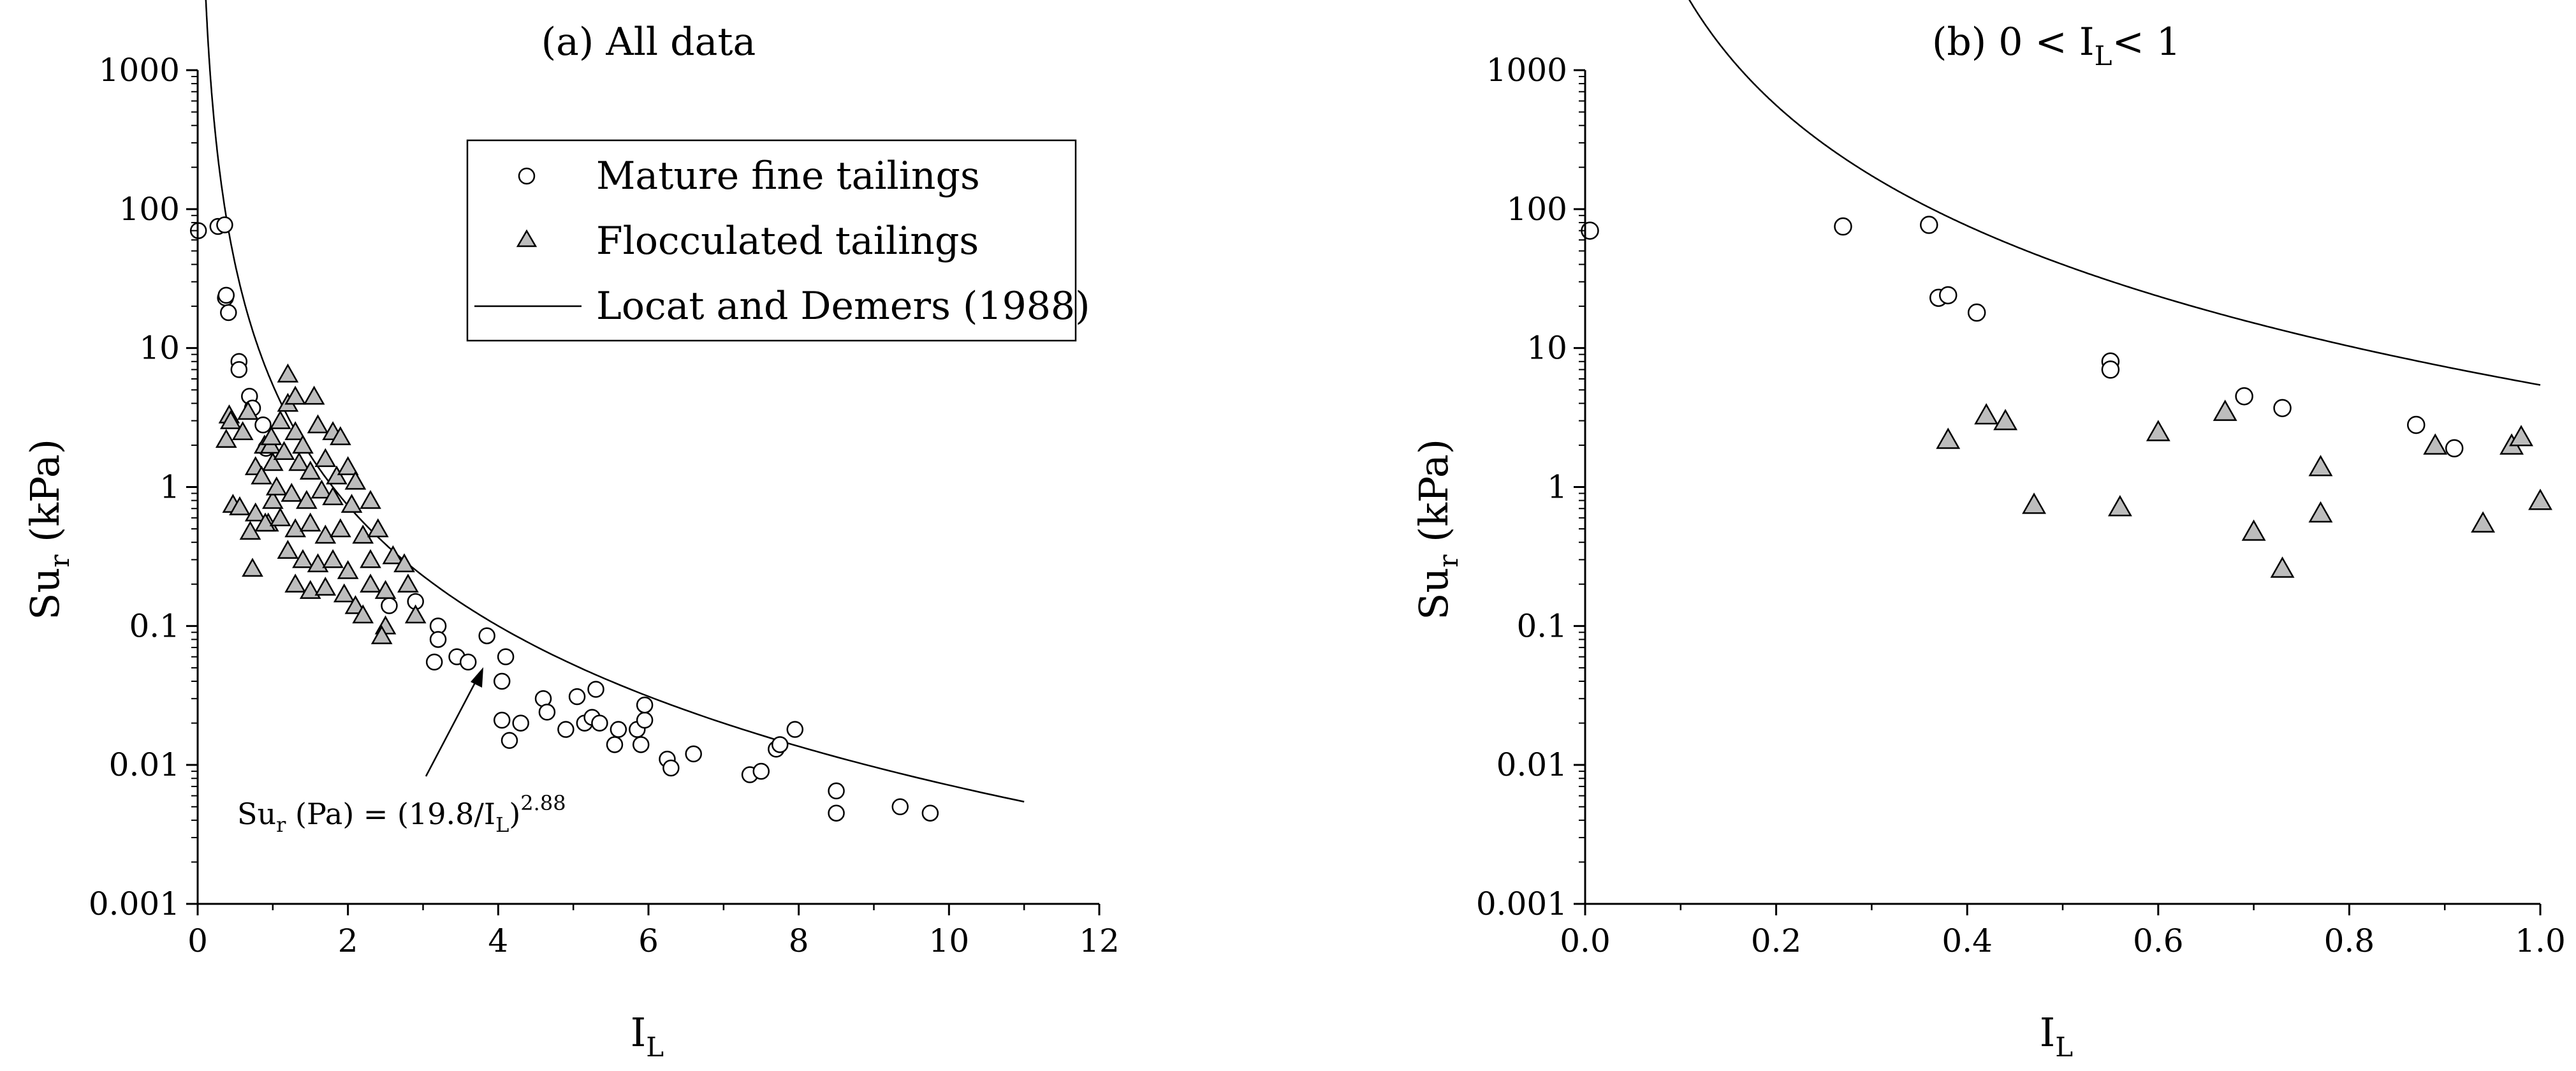  What do you see at coordinates (2056, 45) in the screenshot?
I see `panel-b-title: (b) 0 < IL< 1` at bounding box center [2056, 45].